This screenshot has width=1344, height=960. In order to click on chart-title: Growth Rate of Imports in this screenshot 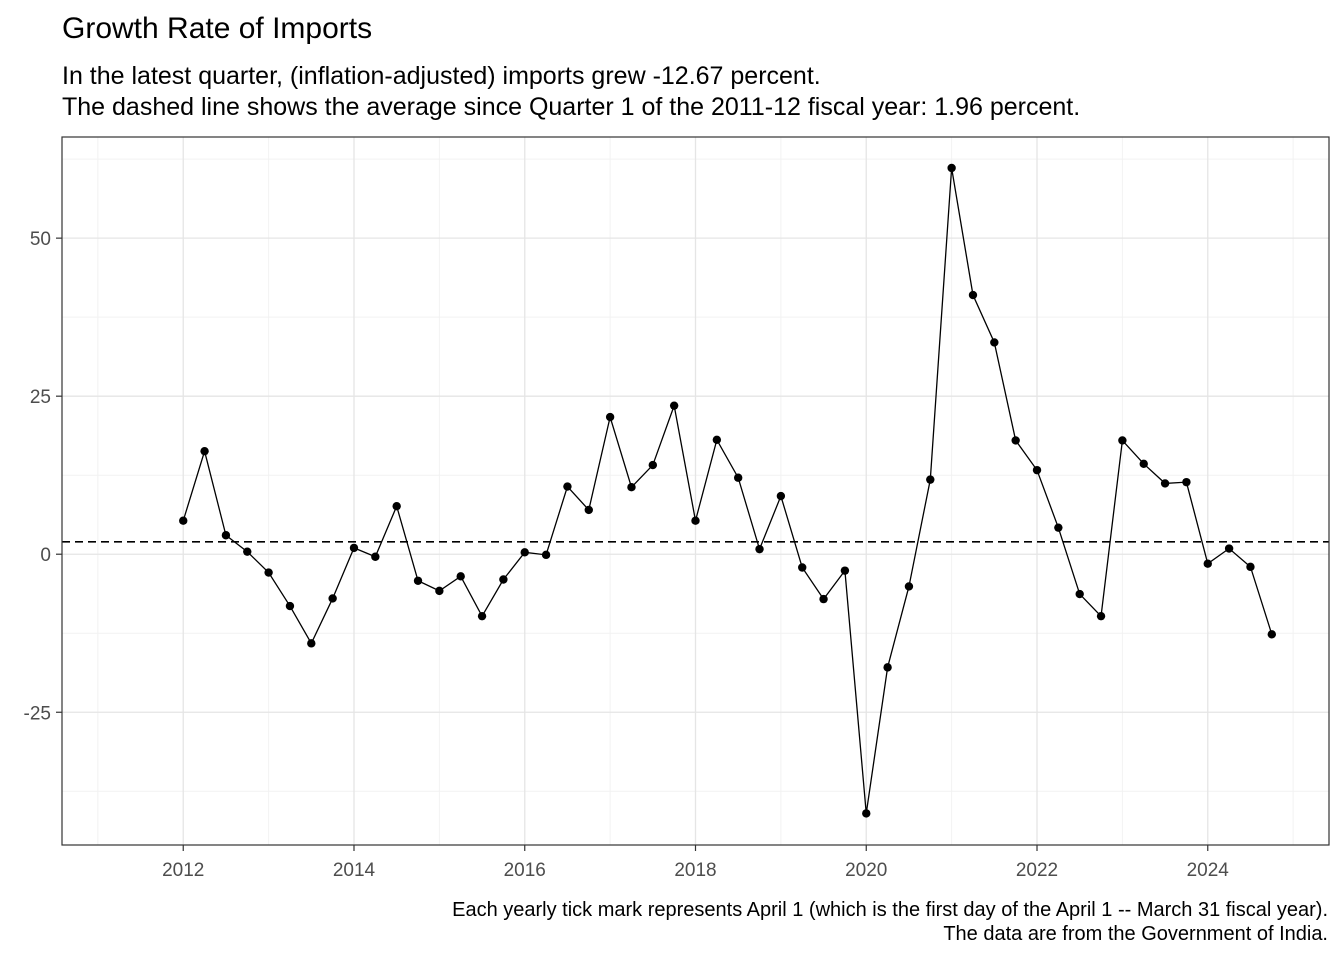, I will do `click(217, 28)`.